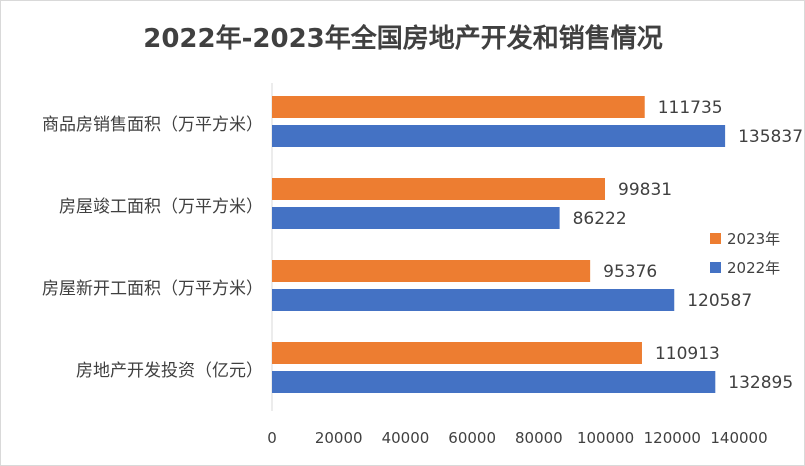 This screenshot has width=805, height=466. What do you see at coordinates (272, 438) in the screenshot?
I see `x-tick-label: 0` at bounding box center [272, 438].